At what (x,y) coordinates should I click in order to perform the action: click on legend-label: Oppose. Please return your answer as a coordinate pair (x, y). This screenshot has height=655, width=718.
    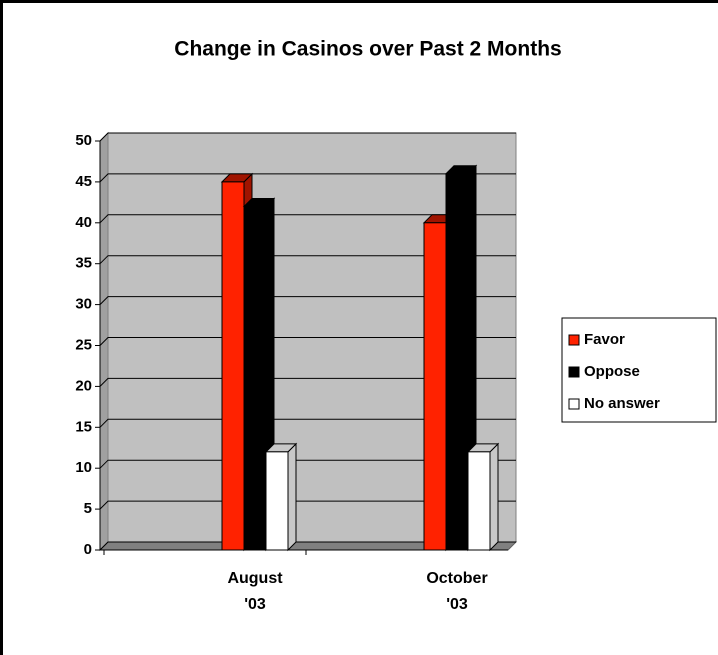
    Looking at the image, I should click on (612, 371).